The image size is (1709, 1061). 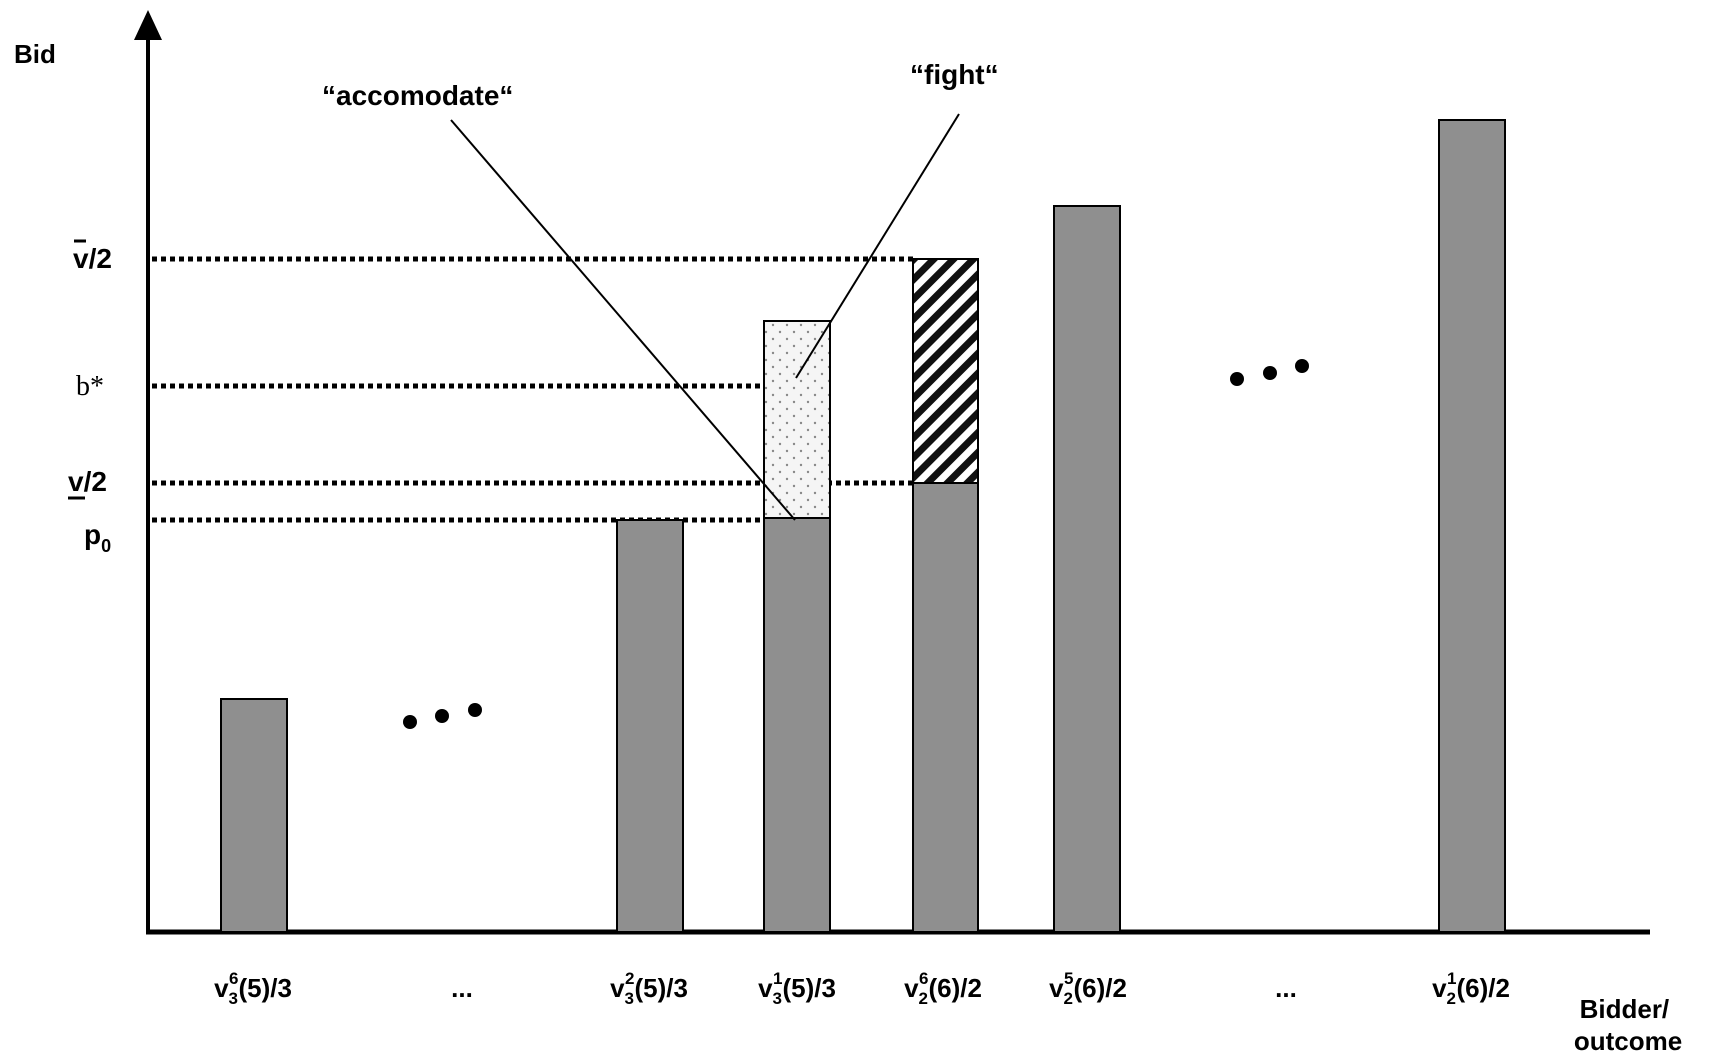 What do you see at coordinates (954, 74) in the screenshot?
I see `callout-fight: “fight“` at bounding box center [954, 74].